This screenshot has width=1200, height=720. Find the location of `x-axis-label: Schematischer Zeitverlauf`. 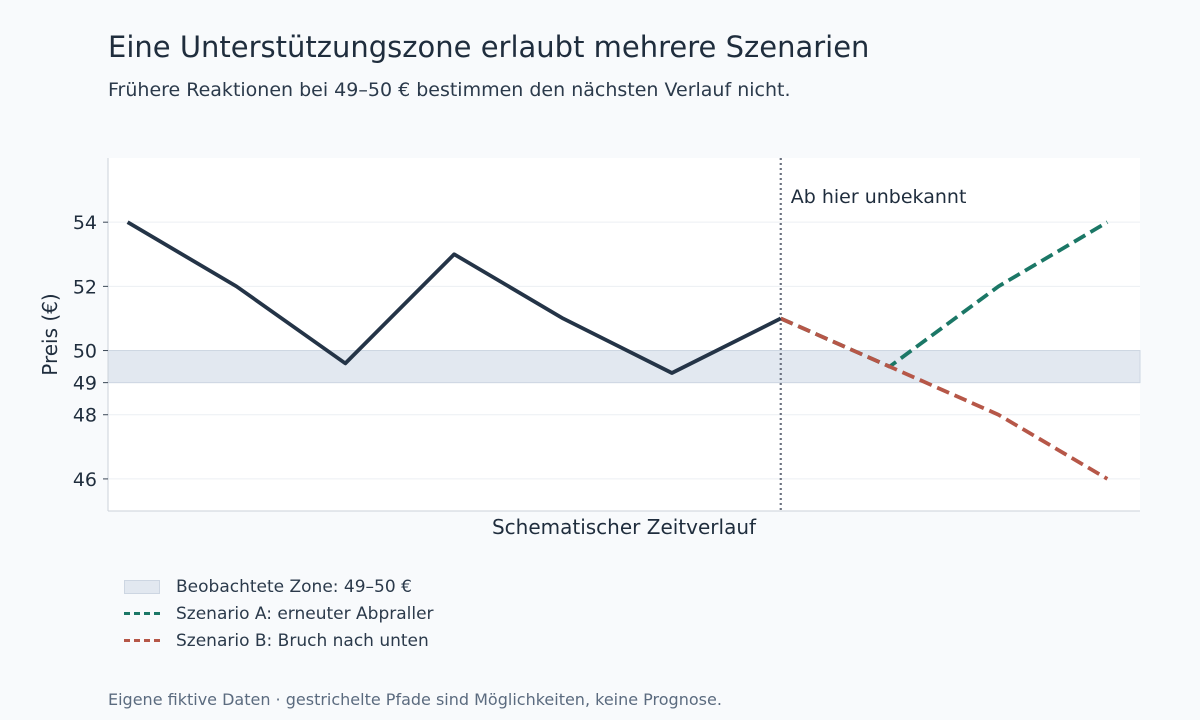

x-axis-label: Schematischer Zeitverlauf is located at coordinates (624, 527).